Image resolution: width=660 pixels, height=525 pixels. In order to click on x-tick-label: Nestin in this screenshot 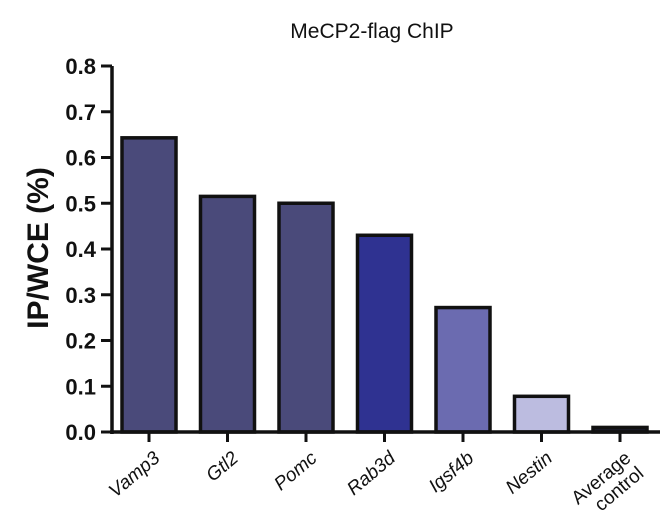, I will do `click(529, 473)`.